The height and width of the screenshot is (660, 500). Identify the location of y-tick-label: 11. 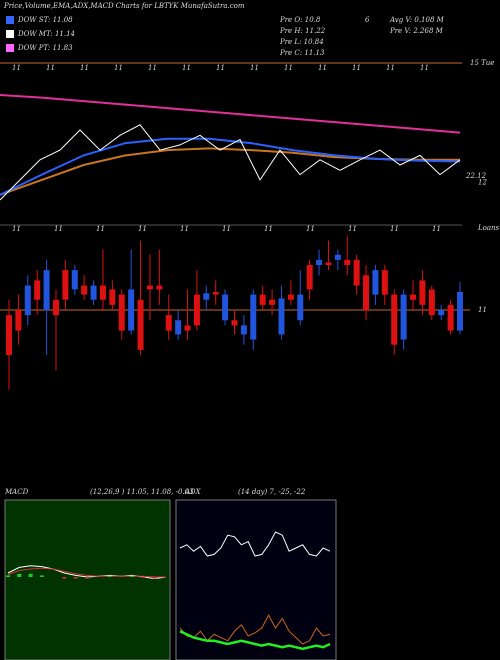
(482, 310).